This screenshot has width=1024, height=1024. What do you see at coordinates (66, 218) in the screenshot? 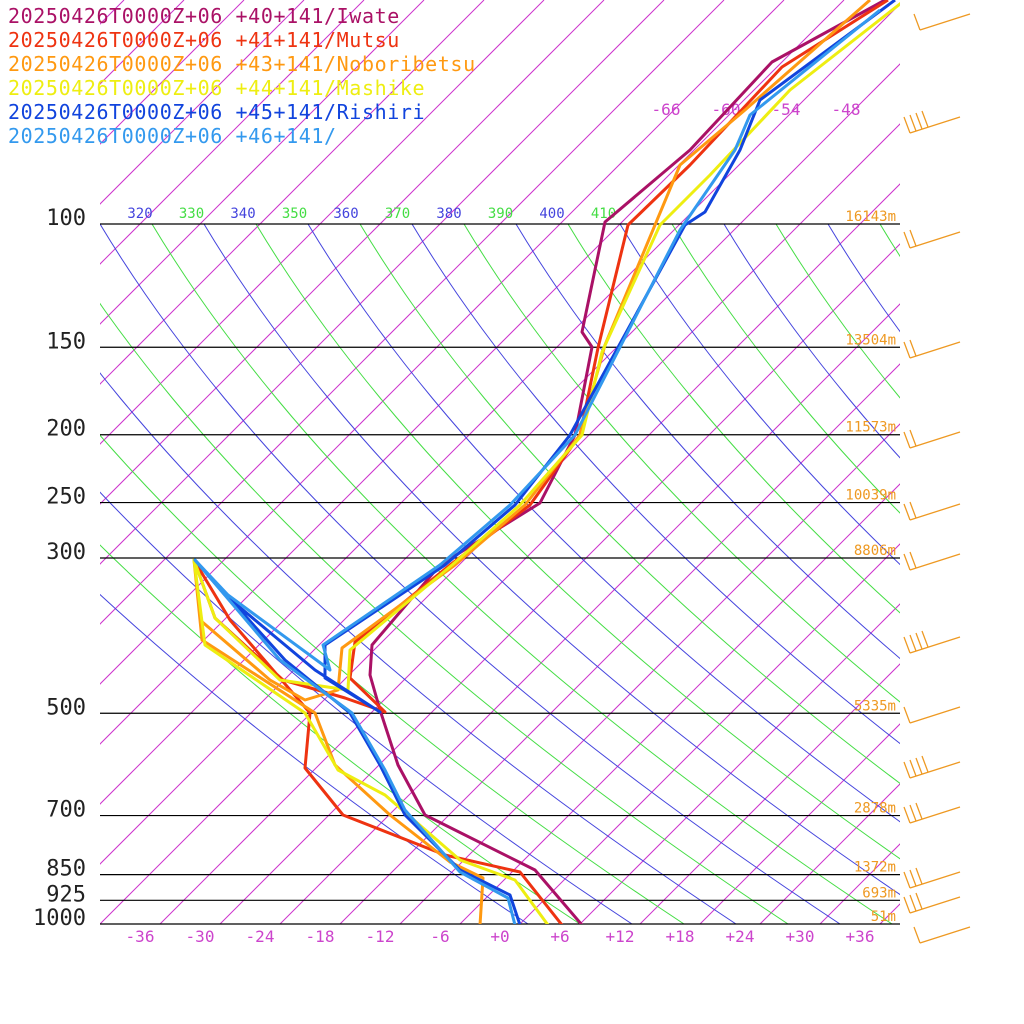
I see `pressure-label-100: 100` at bounding box center [66, 218].